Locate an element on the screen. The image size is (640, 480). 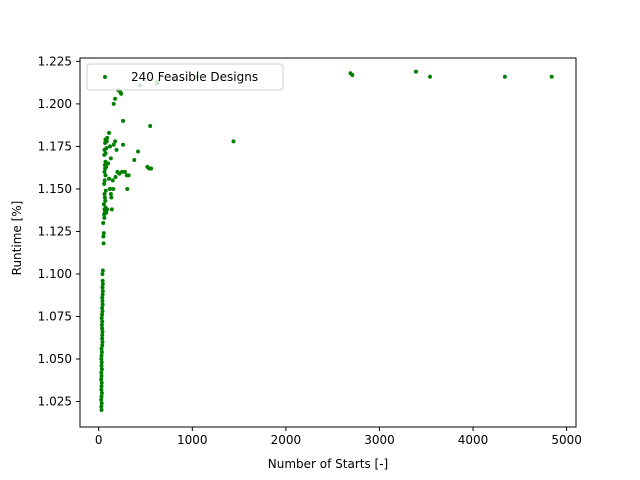
y-tick-label: 1.225 is located at coordinates (55, 61).